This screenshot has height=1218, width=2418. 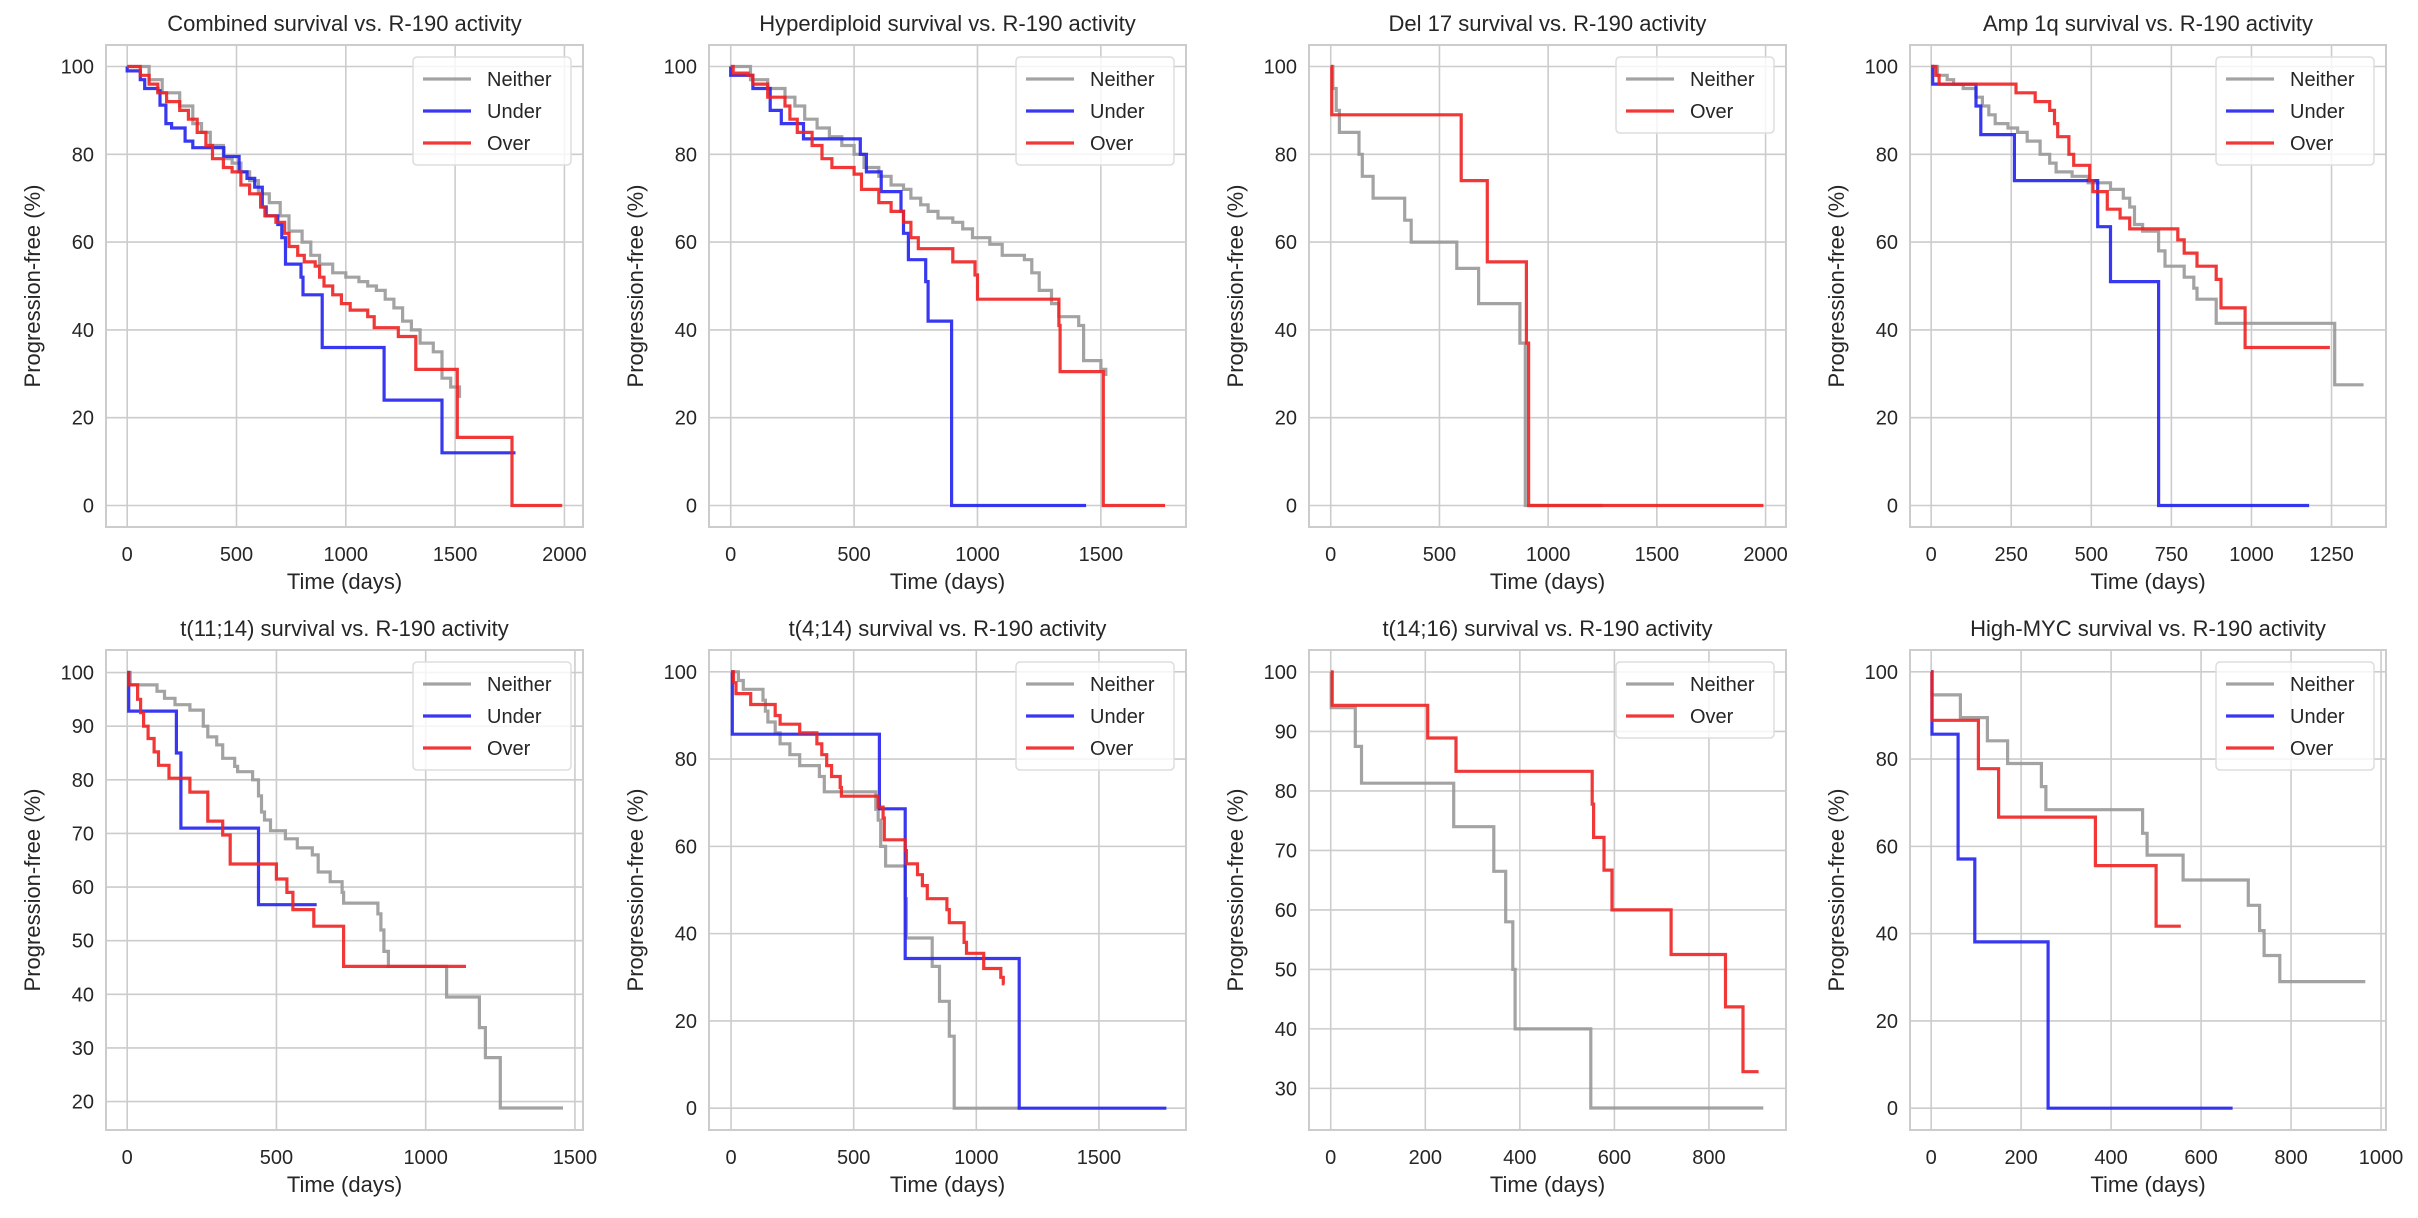 What do you see at coordinates (2148, 628) in the screenshot?
I see `panel-title: High-MYC survival vs. R-190 activity` at bounding box center [2148, 628].